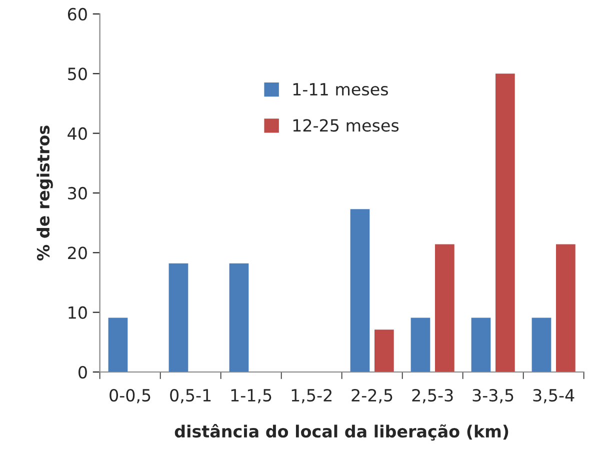 This screenshot has height=465, width=605. I want to click on y-tick-label: 50, so click(77, 74).